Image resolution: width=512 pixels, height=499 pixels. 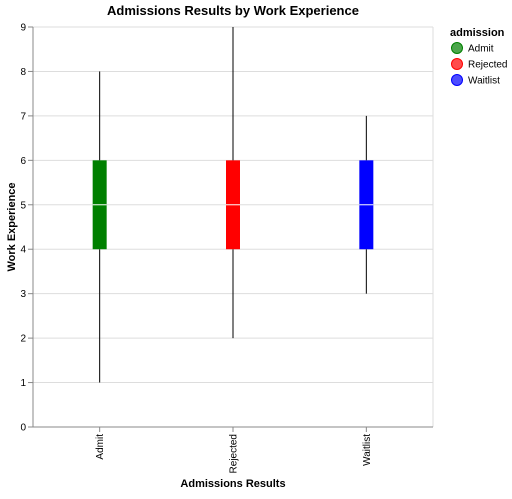 What do you see at coordinates (23, 72) in the screenshot?
I see `y-tick-label: 8` at bounding box center [23, 72].